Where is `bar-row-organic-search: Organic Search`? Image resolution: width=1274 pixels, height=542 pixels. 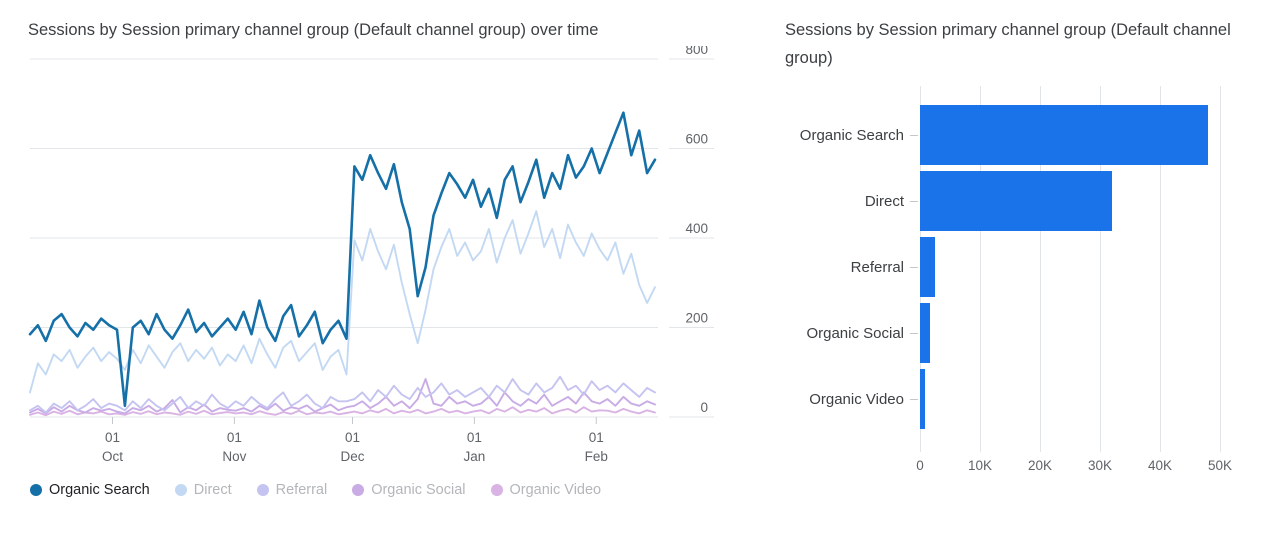
bar-row-organic-search: Organic Search is located at coordinates (1011, 135).